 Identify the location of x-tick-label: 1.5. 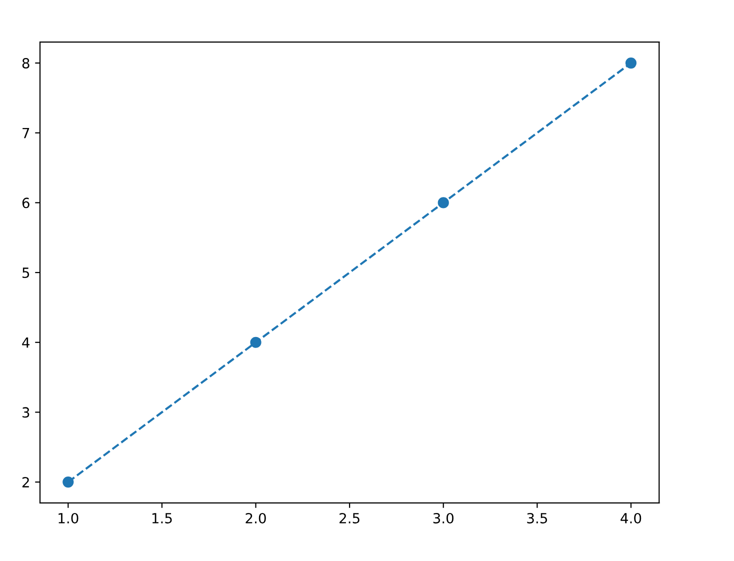
(162, 518).